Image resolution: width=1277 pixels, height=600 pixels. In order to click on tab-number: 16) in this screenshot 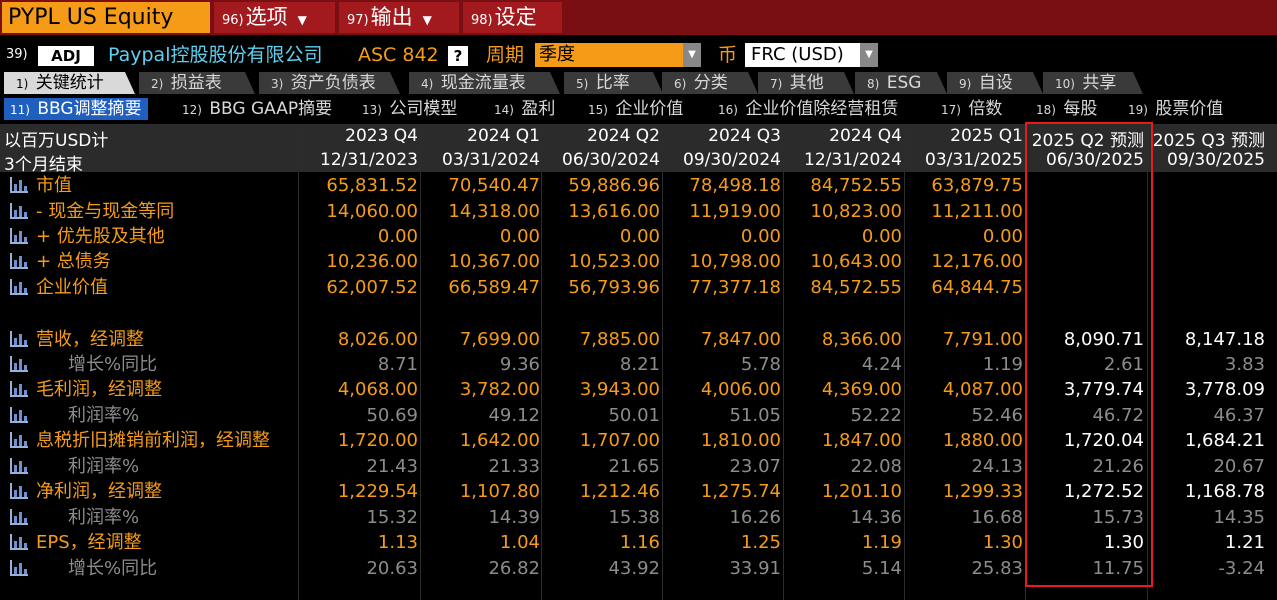, I will do `click(728, 110)`.